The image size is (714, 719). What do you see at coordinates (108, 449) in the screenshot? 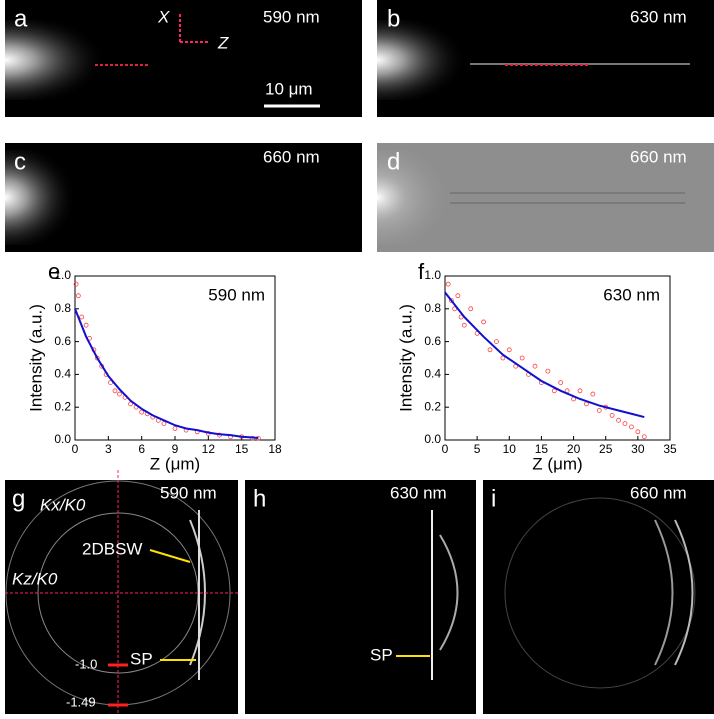
I see `x-tick-label: 3` at bounding box center [108, 449].